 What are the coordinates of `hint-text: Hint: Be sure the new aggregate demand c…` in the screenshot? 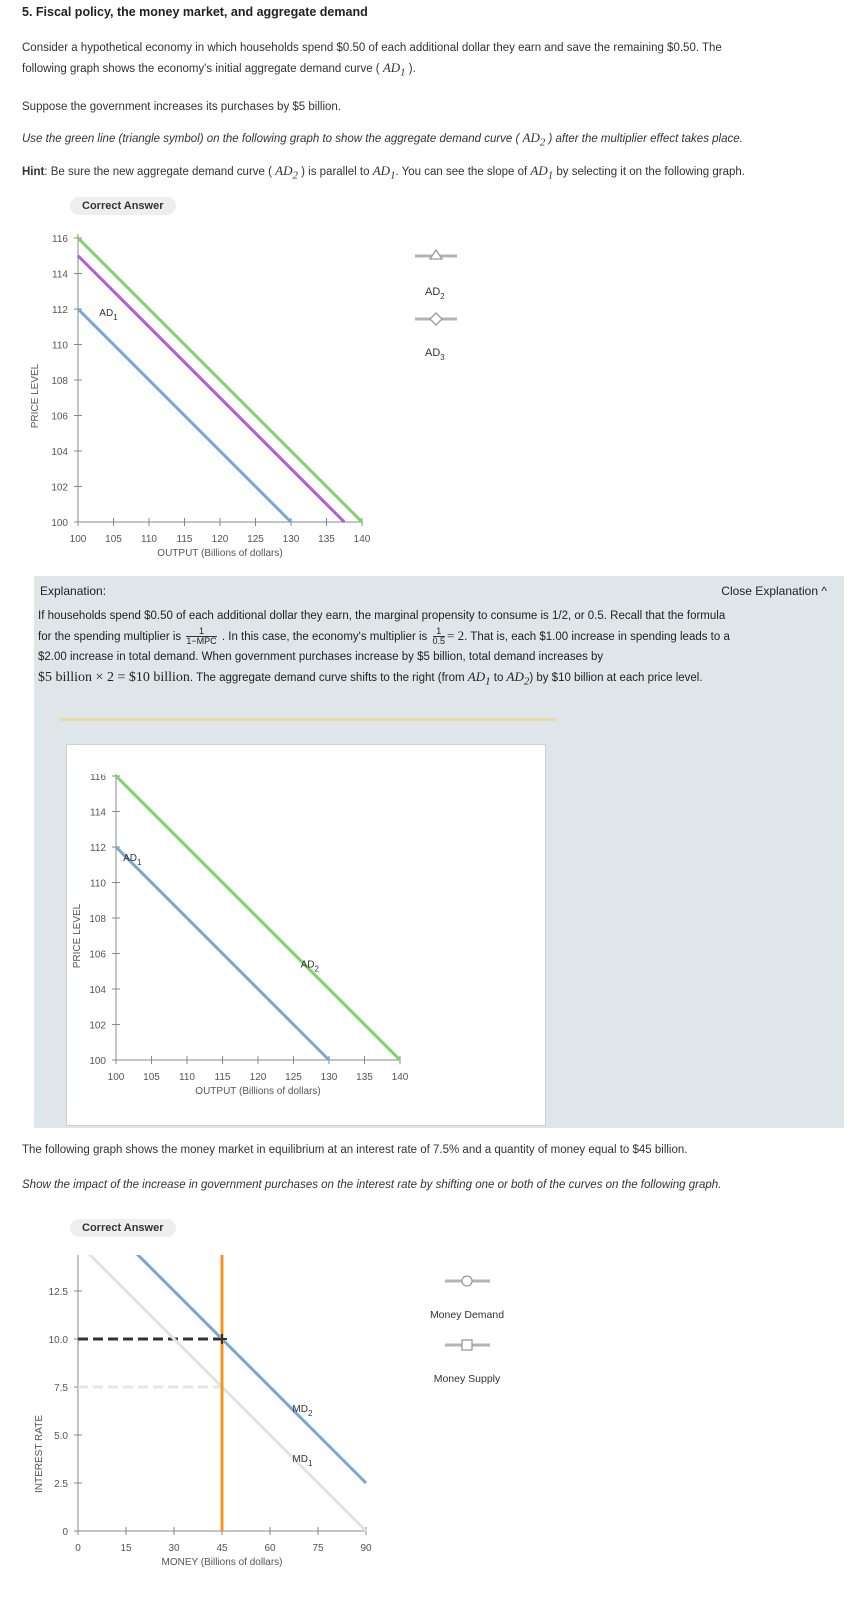 It's located at (383, 172).